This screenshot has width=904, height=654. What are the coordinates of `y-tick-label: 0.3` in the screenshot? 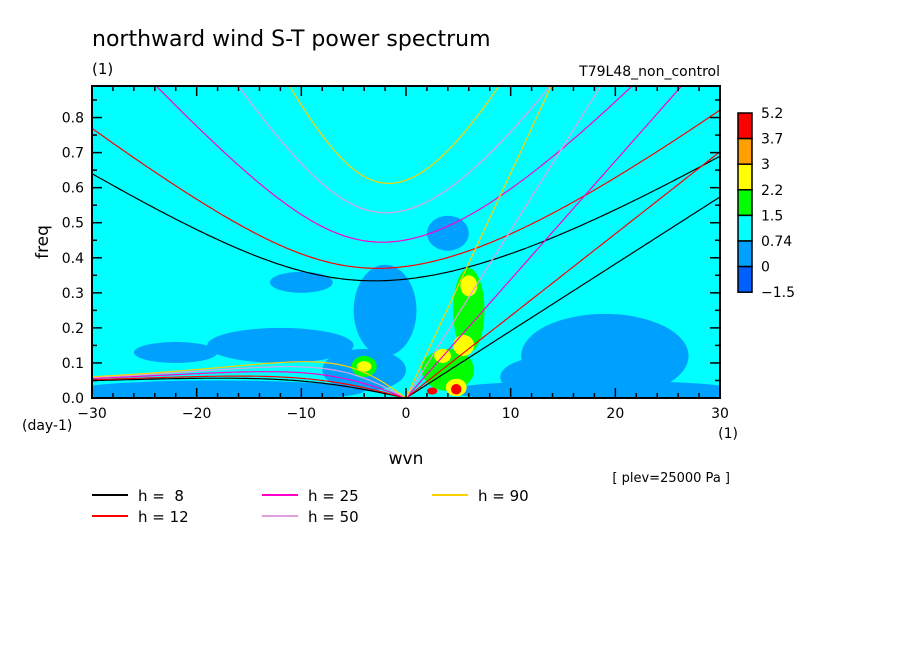 It's located at (73, 294).